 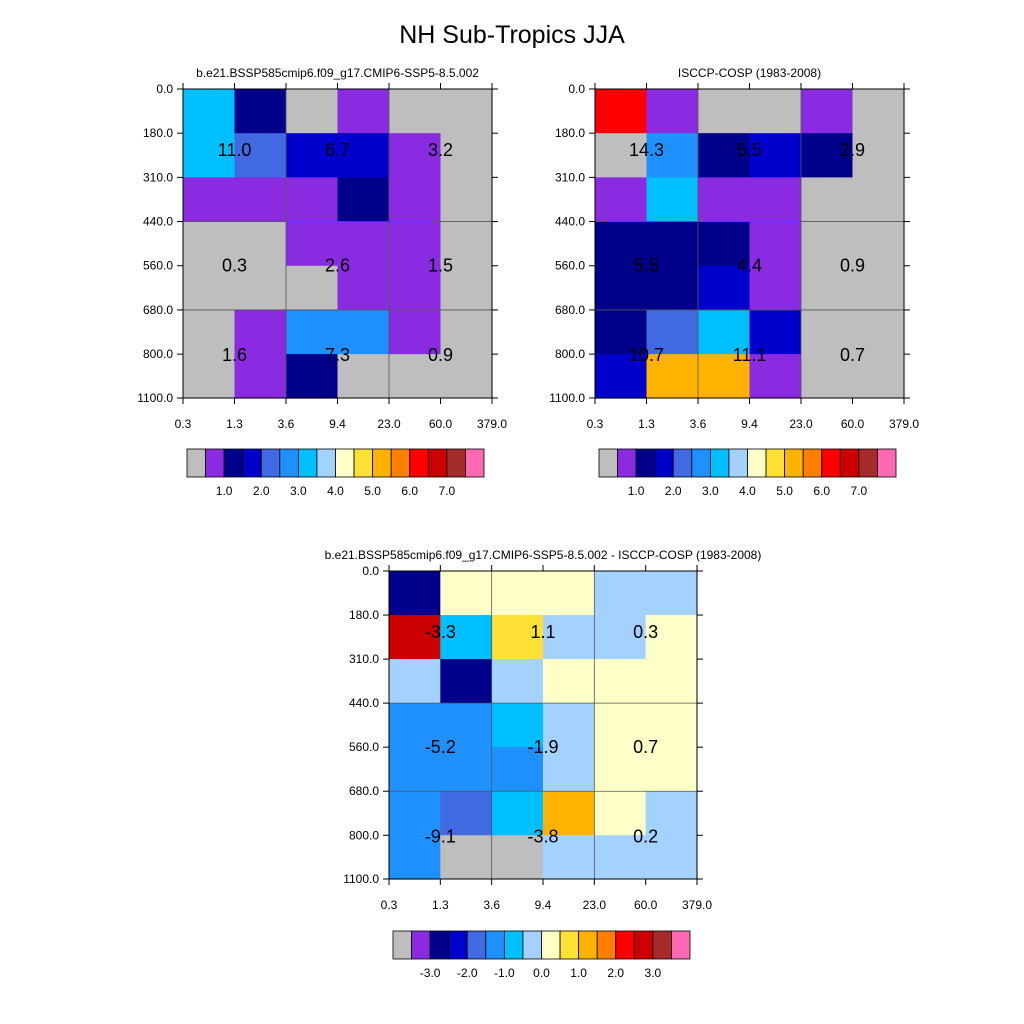 I want to click on group-value: -5.2, so click(x=440, y=747).